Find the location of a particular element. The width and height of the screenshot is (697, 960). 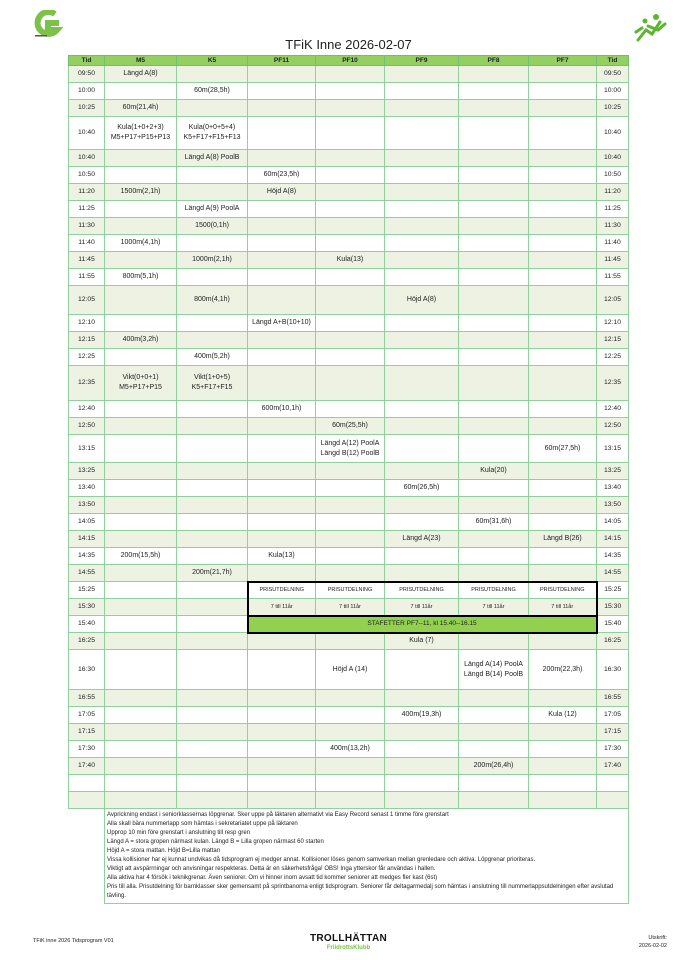

table-row: 10:00 60m(28,5h) 10:00 is located at coordinates (348, 91).